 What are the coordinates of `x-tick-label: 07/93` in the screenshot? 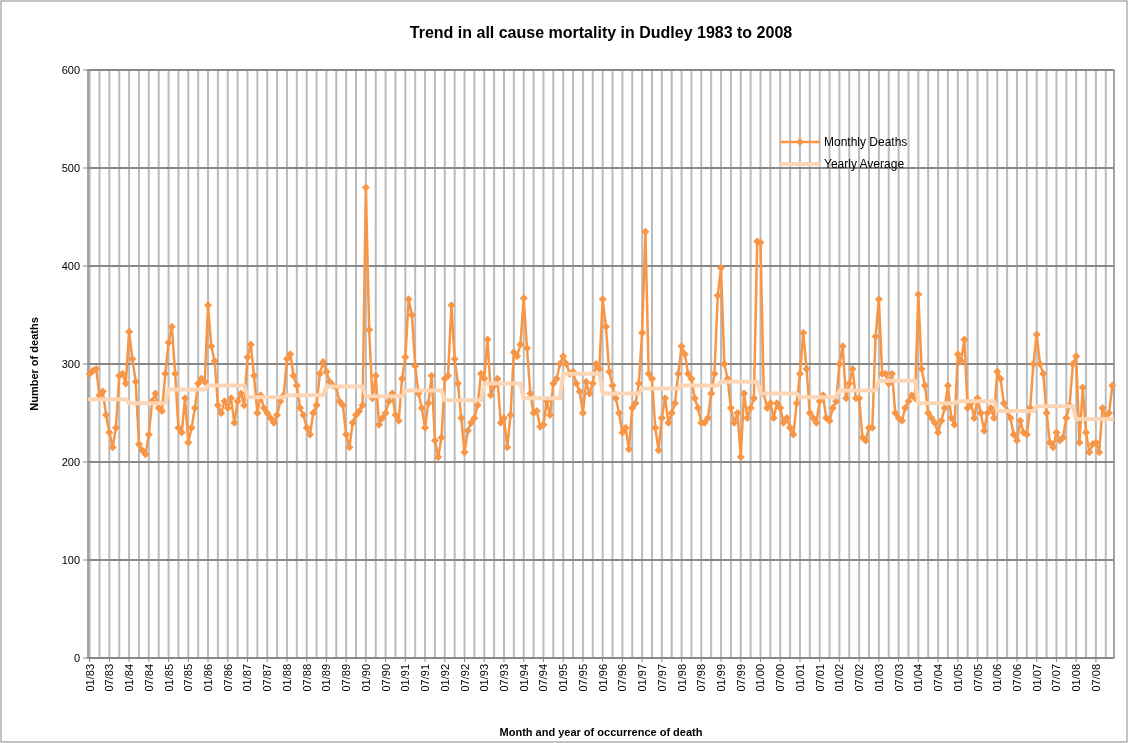 It's located at (503, 678).